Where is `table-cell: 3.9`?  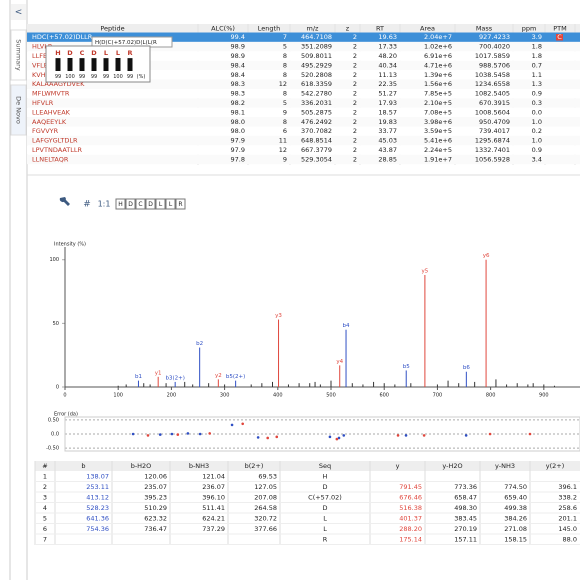 table-cell: 3.9 is located at coordinates (537, 37).